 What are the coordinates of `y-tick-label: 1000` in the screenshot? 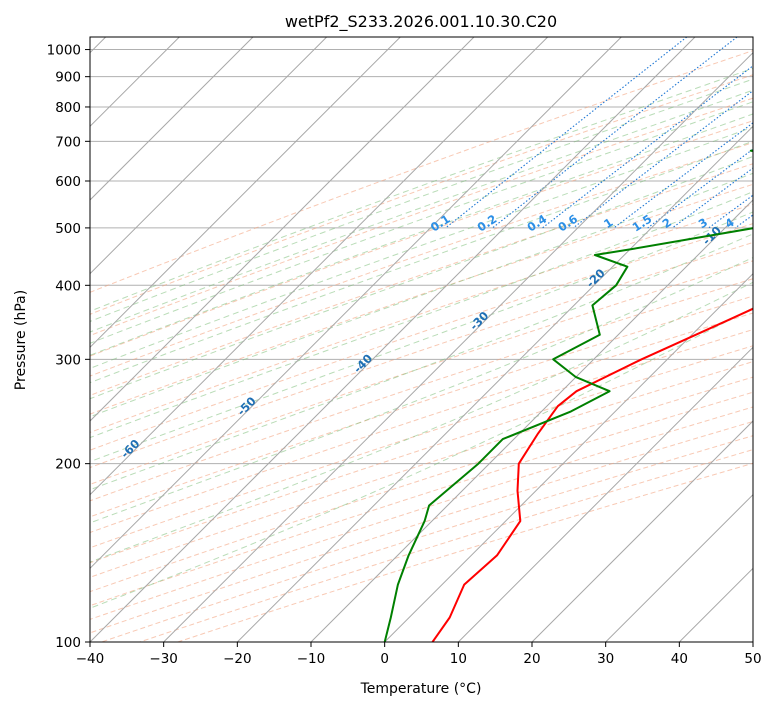 It's located at (64, 51).